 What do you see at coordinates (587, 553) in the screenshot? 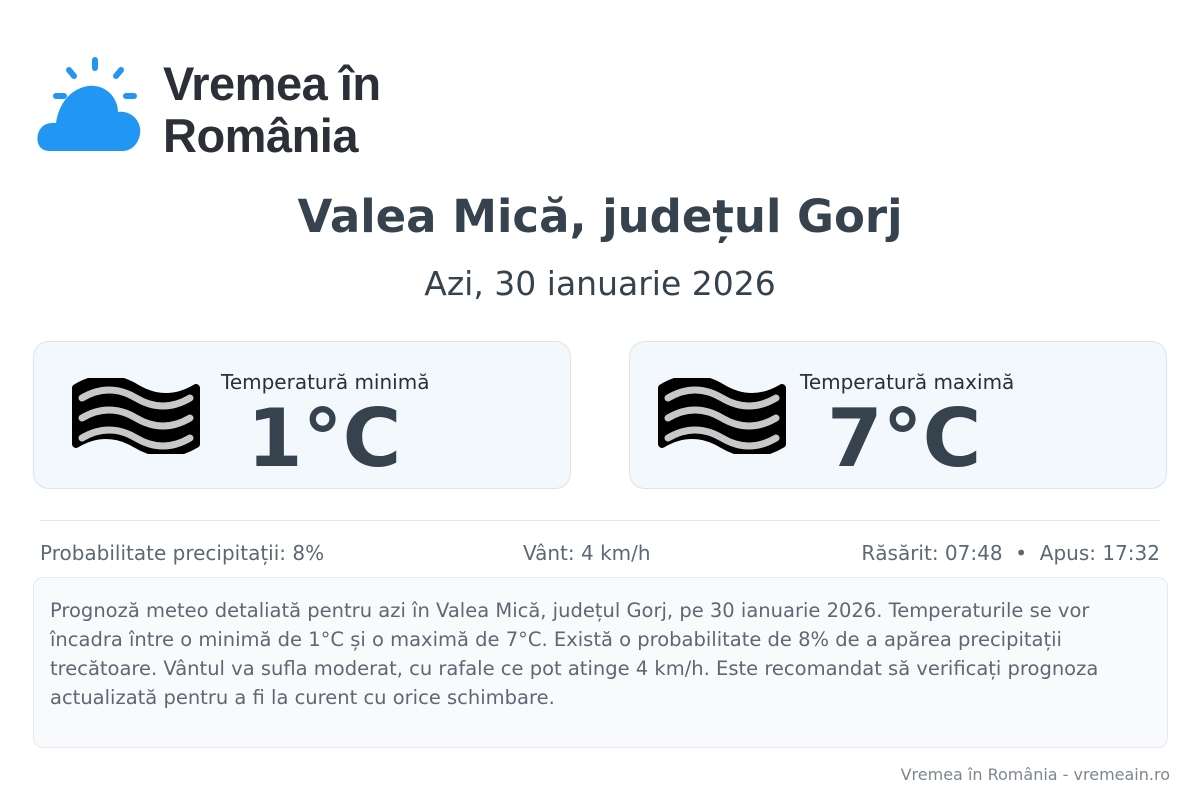
I see `wind-speed: Vânt: 4 km/h` at bounding box center [587, 553].